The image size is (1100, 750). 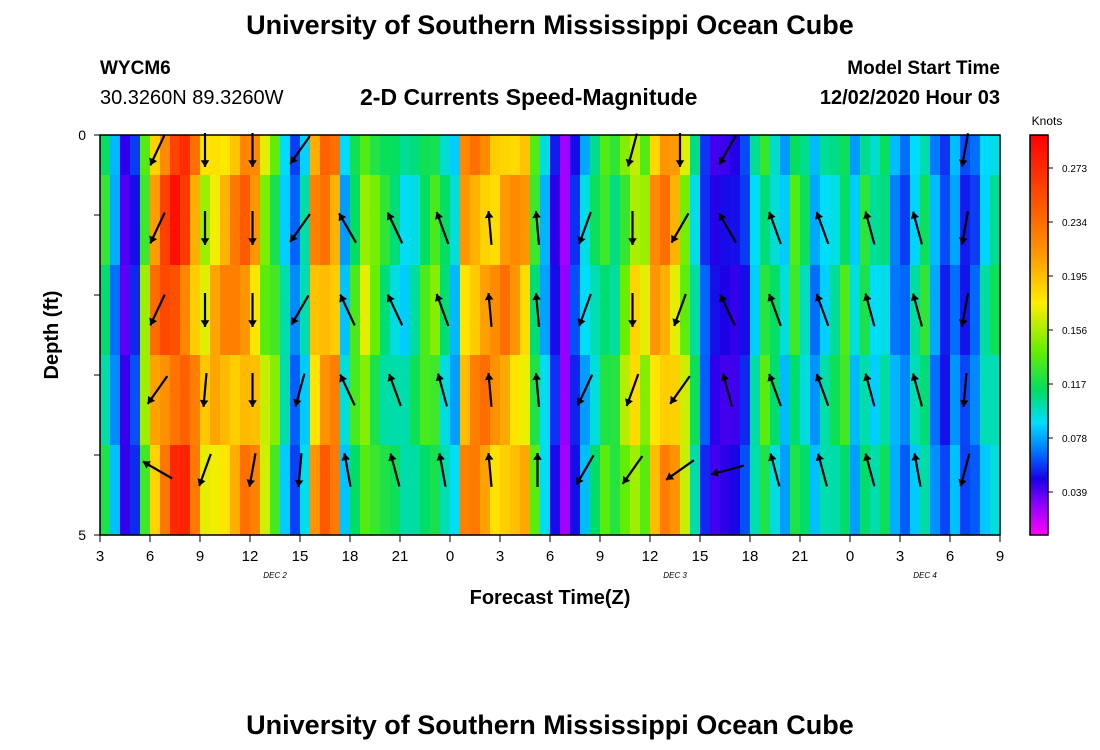 What do you see at coordinates (1074, 493) in the screenshot?
I see `colorbar-tick-label: 0.039` at bounding box center [1074, 493].